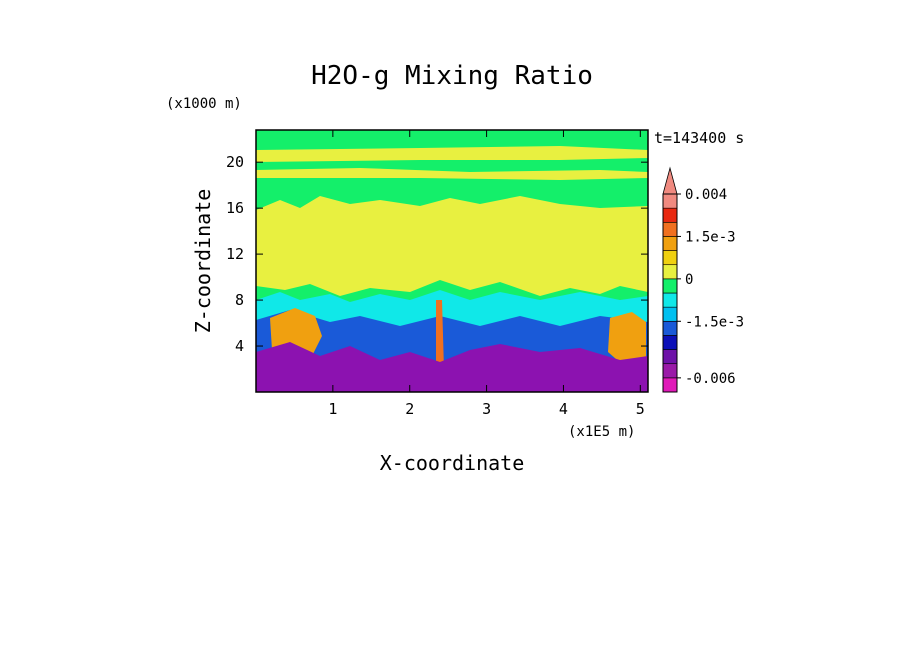  What do you see at coordinates (703, 279) in the screenshot?
I see `colorbar: 0.004 1.5e-3 0 -1.5e-3 -0.006` at bounding box center [703, 279].